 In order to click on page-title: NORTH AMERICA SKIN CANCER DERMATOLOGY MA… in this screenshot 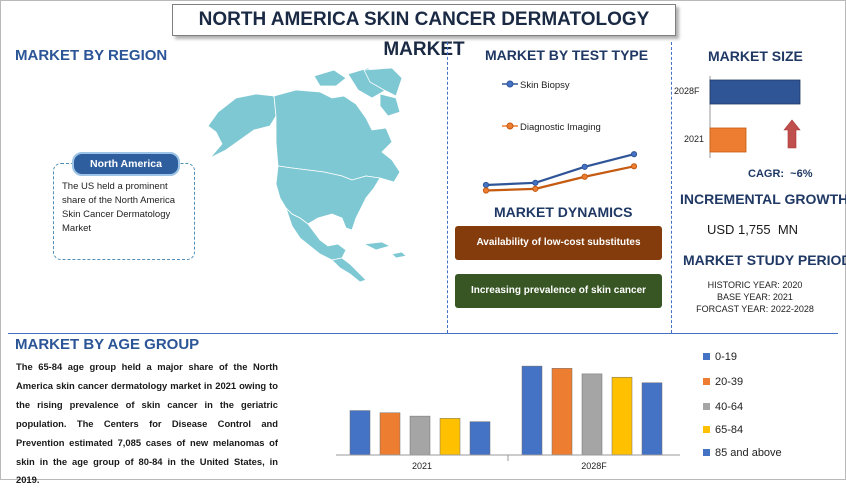, I will do `click(424, 32)`.